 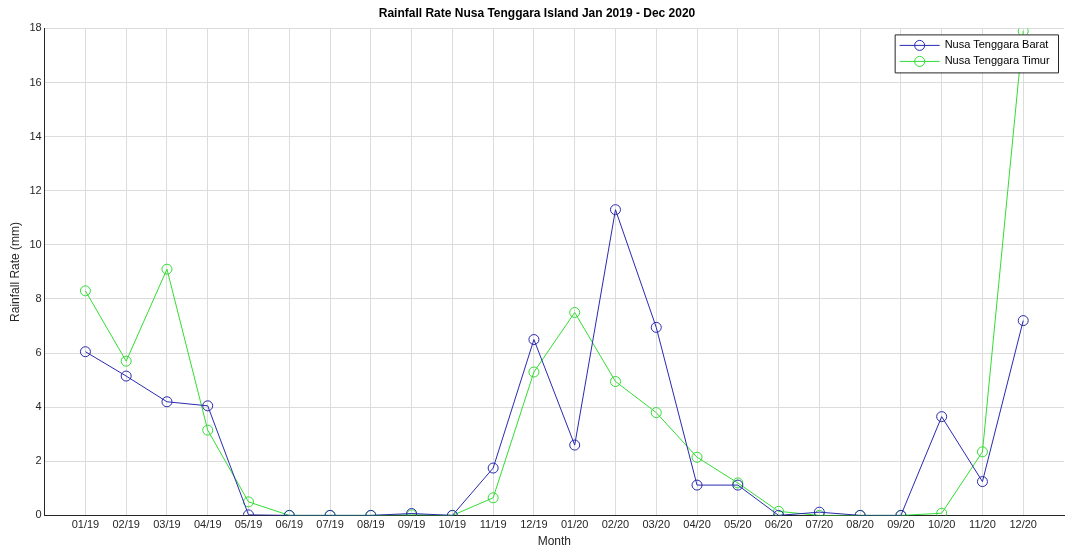 What do you see at coordinates (554, 541) in the screenshot?
I see `x-axis-title: Month` at bounding box center [554, 541].